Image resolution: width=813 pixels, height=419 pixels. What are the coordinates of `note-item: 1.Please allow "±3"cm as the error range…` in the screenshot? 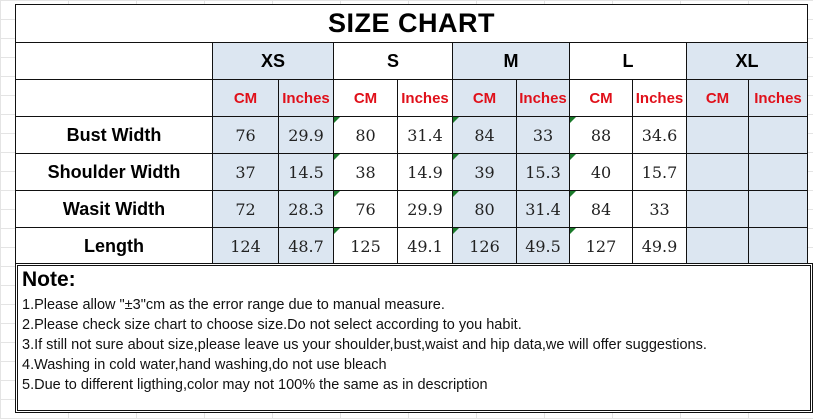 It's located at (233, 305).